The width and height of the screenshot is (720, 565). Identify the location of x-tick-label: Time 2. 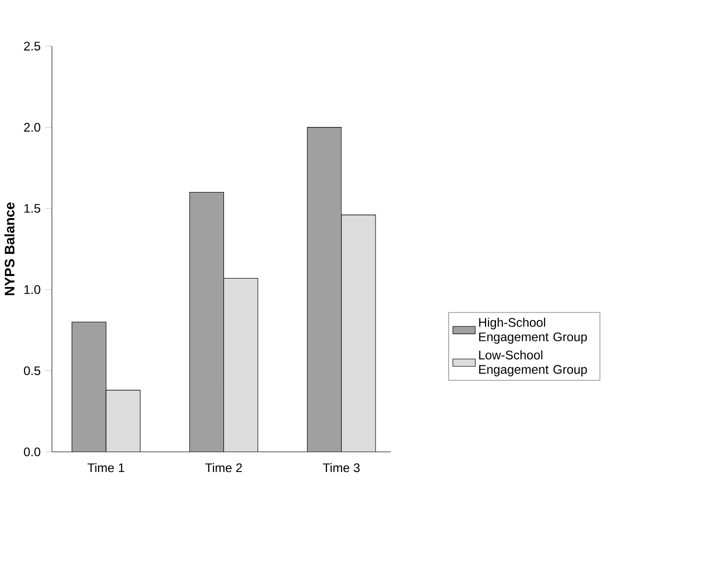
(223, 467).